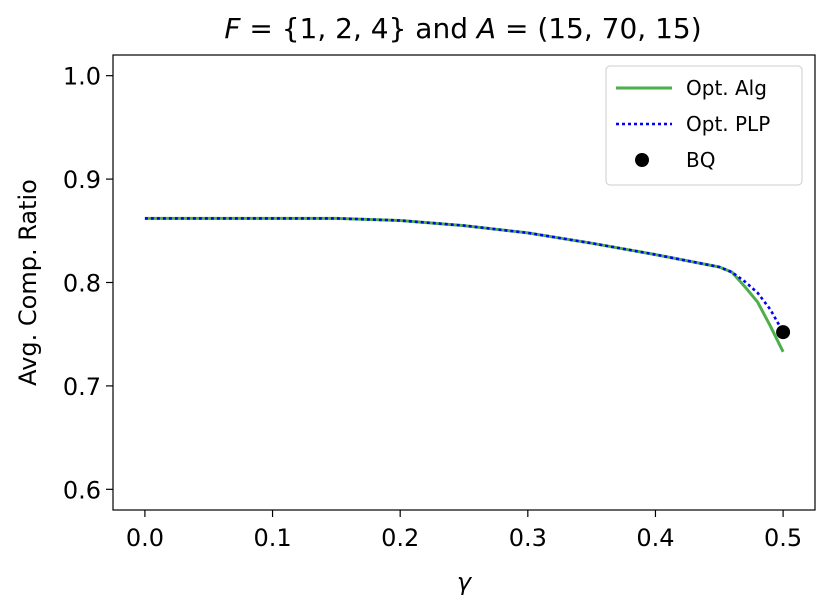  What do you see at coordinates (528, 538) in the screenshot?
I see `x-tick-label: 0.3` at bounding box center [528, 538].